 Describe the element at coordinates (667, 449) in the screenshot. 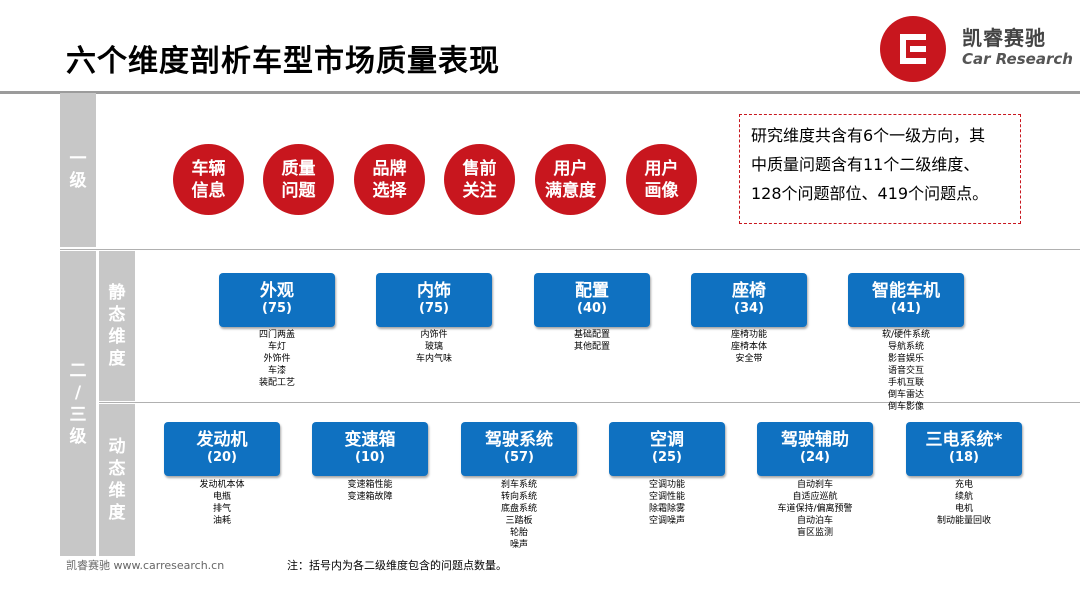

I see `dim-air-conditioning: 空调 (25)` at that location.